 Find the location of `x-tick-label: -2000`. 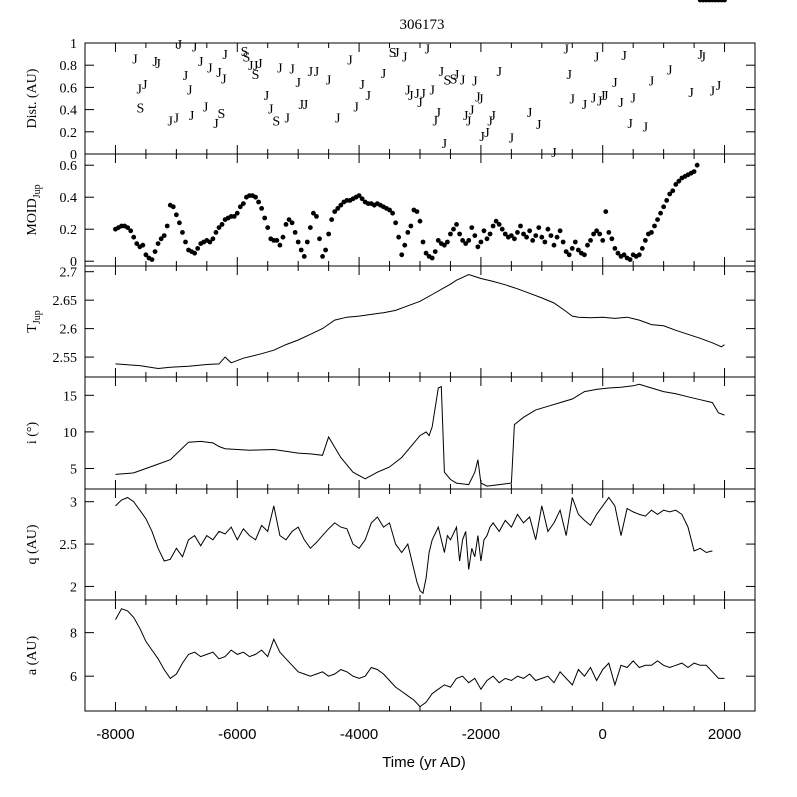

x-tick-label: -2000 is located at coordinates (481, 734).